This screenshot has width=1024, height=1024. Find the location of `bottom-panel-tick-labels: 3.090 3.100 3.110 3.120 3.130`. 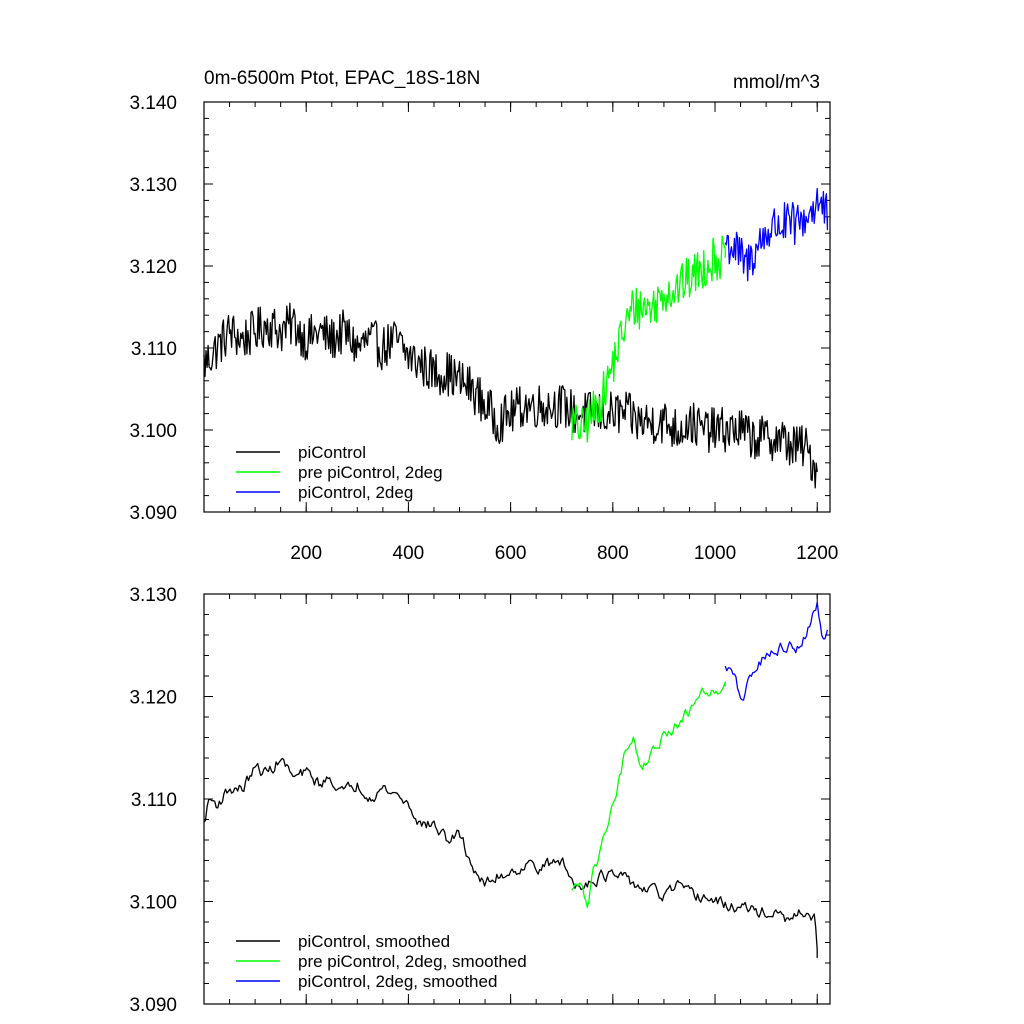

bottom-panel-tick-labels: 3.090 3.100 3.110 3.120 3.130 is located at coordinates (153, 800).